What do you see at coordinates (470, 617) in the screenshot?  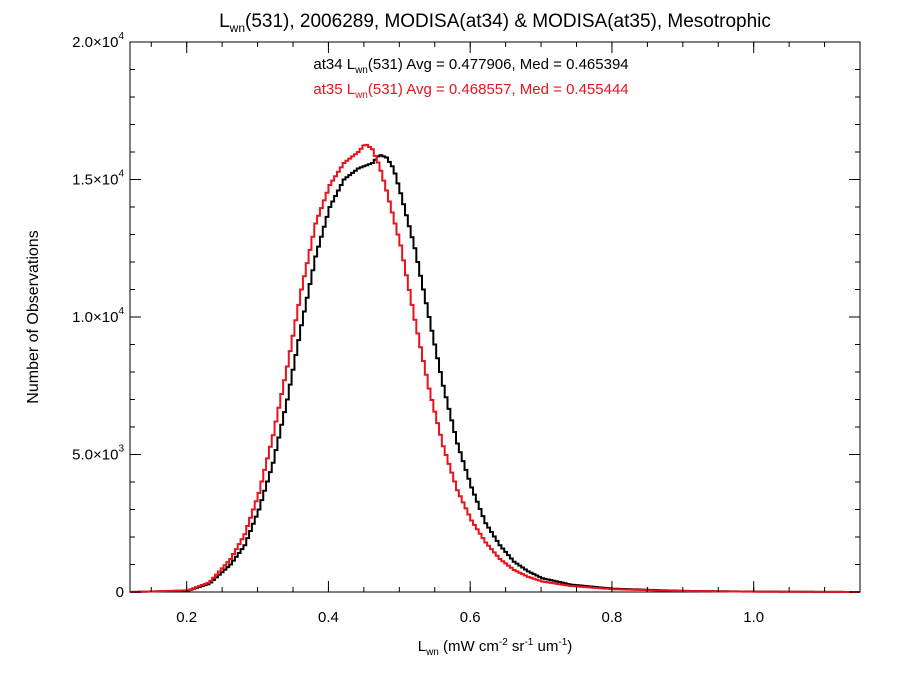 I see `x-tick-label: 0.6` at bounding box center [470, 617].